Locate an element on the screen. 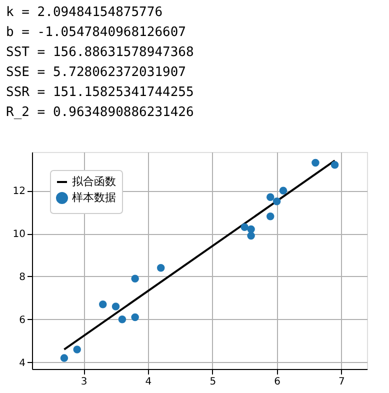 The width and height of the screenshot is (389, 393). y-tick-label: 8 is located at coordinates (22, 277).